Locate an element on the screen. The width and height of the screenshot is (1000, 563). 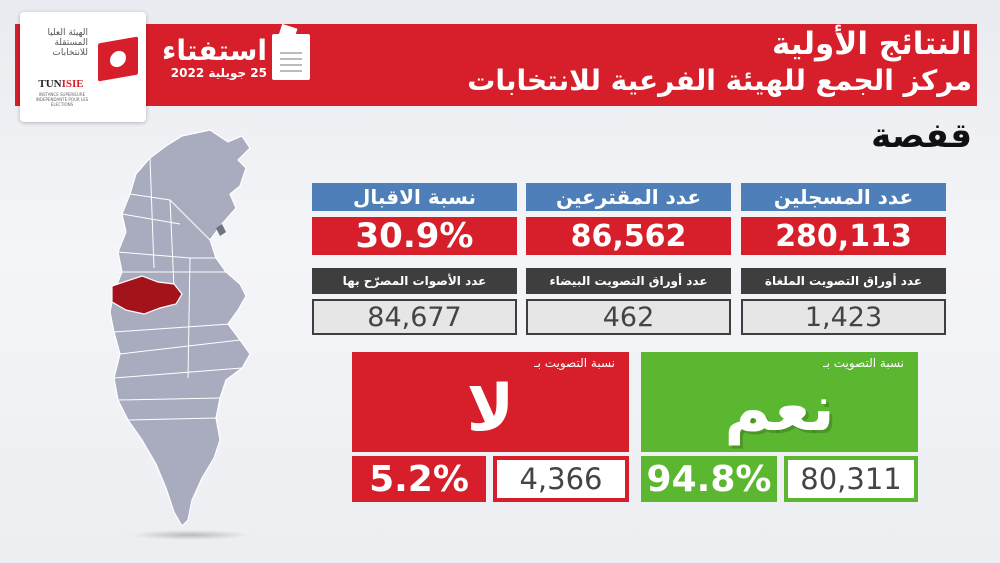
logo-acronym-prefix: TUN is located at coordinates (50, 84).